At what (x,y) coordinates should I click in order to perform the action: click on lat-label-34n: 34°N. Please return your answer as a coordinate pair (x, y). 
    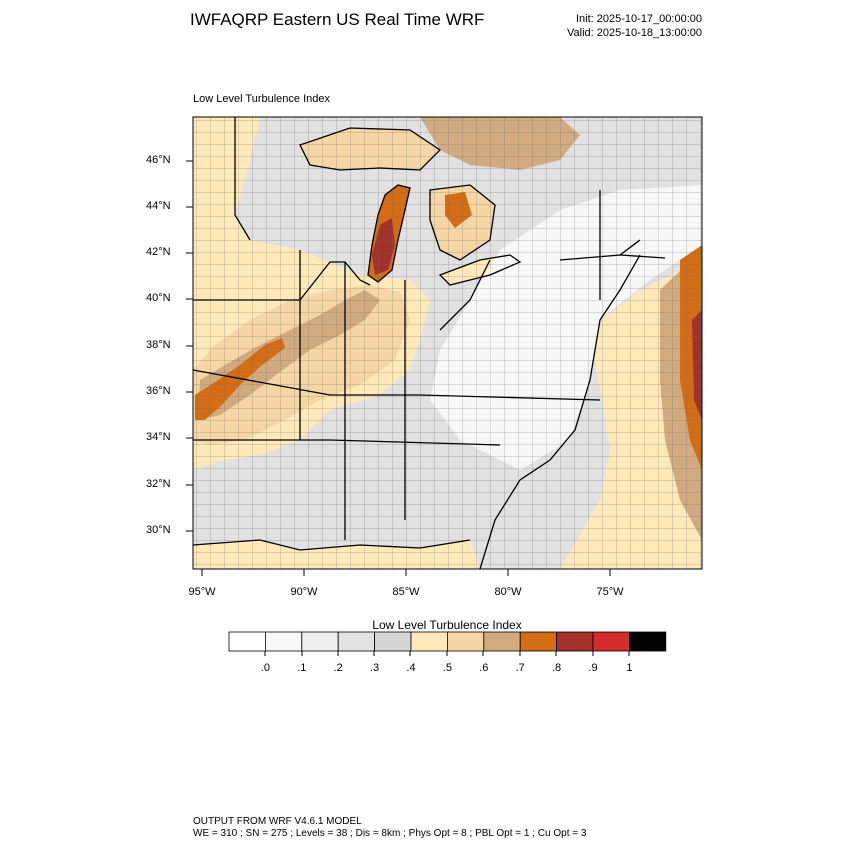
    Looking at the image, I should click on (158, 437).